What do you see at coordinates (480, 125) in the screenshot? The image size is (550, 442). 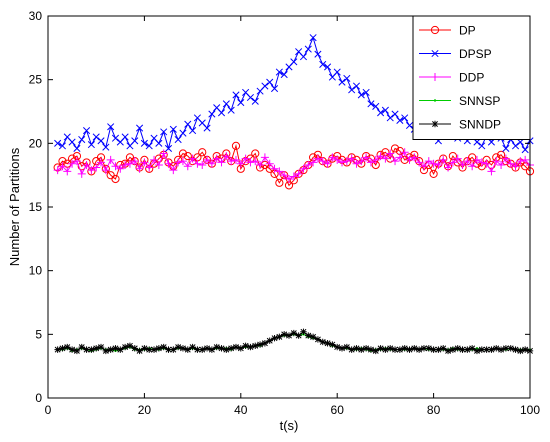 I see `legend-label: SNNDP` at bounding box center [480, 125].